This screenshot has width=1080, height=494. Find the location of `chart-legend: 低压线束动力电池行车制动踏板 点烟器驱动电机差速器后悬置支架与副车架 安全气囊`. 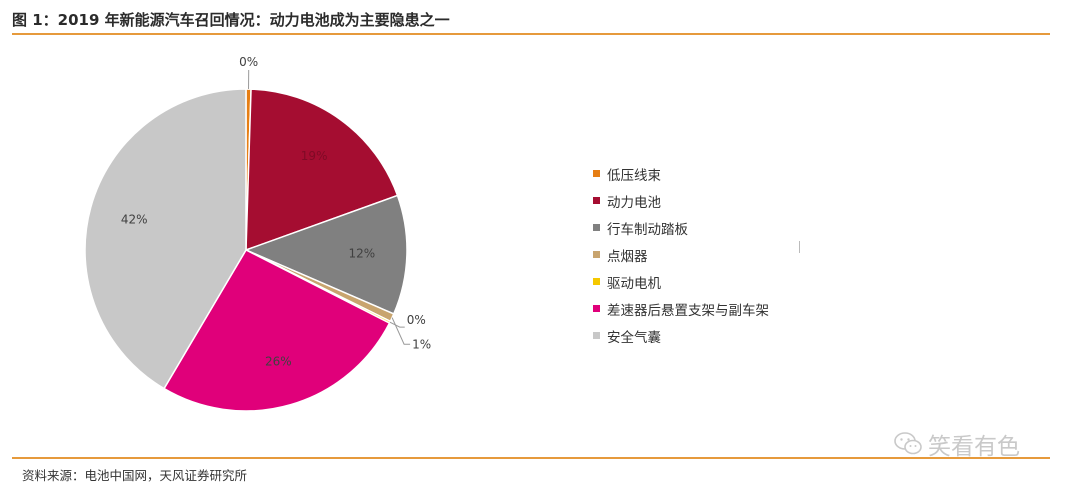

chart-legend: 低压线束动力电池行车制动踏板 点烟器驱动电机差速器后悬置支架与副车架 安全气囊 is located at coordinates (681, 254).